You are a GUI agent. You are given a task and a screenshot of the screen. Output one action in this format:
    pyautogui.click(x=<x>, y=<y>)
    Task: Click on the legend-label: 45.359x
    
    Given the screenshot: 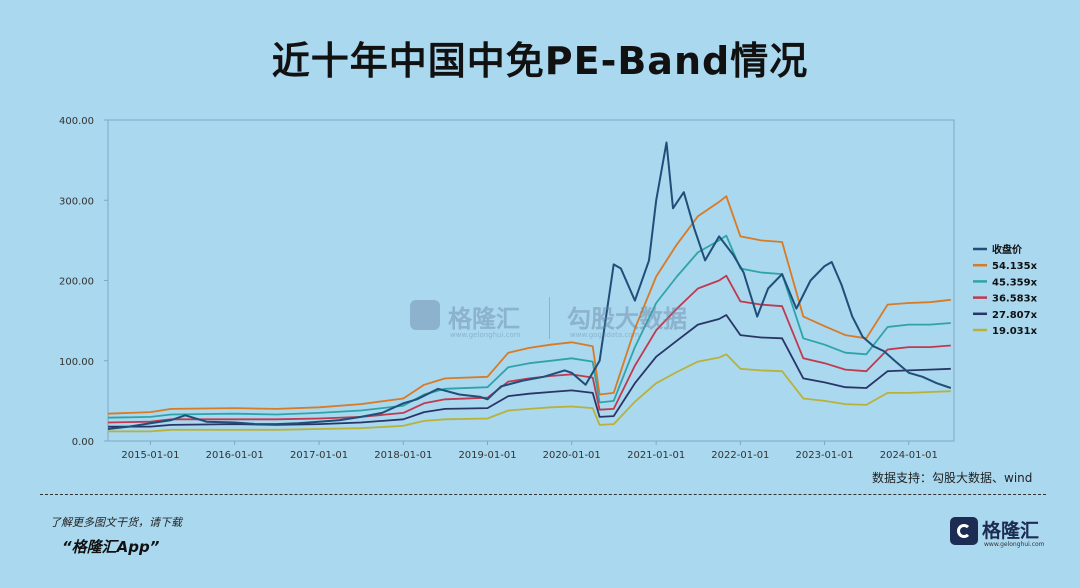 What is the action you would take?
    pyautogui.click(x=1015, y=282)
    